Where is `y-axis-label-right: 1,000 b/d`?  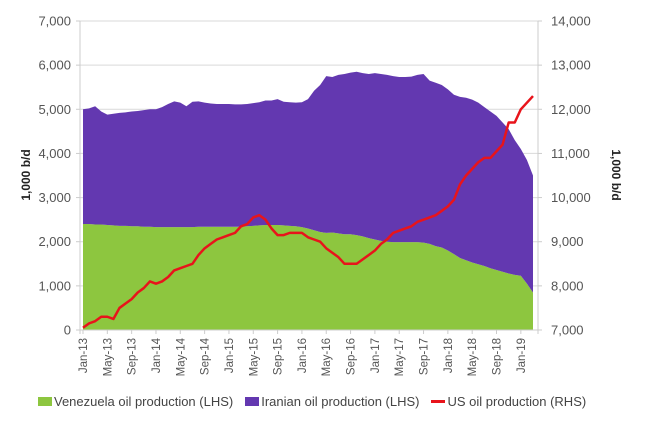 y-axis-label-right: 1,000 b/d is located at coordinates (616, 174).